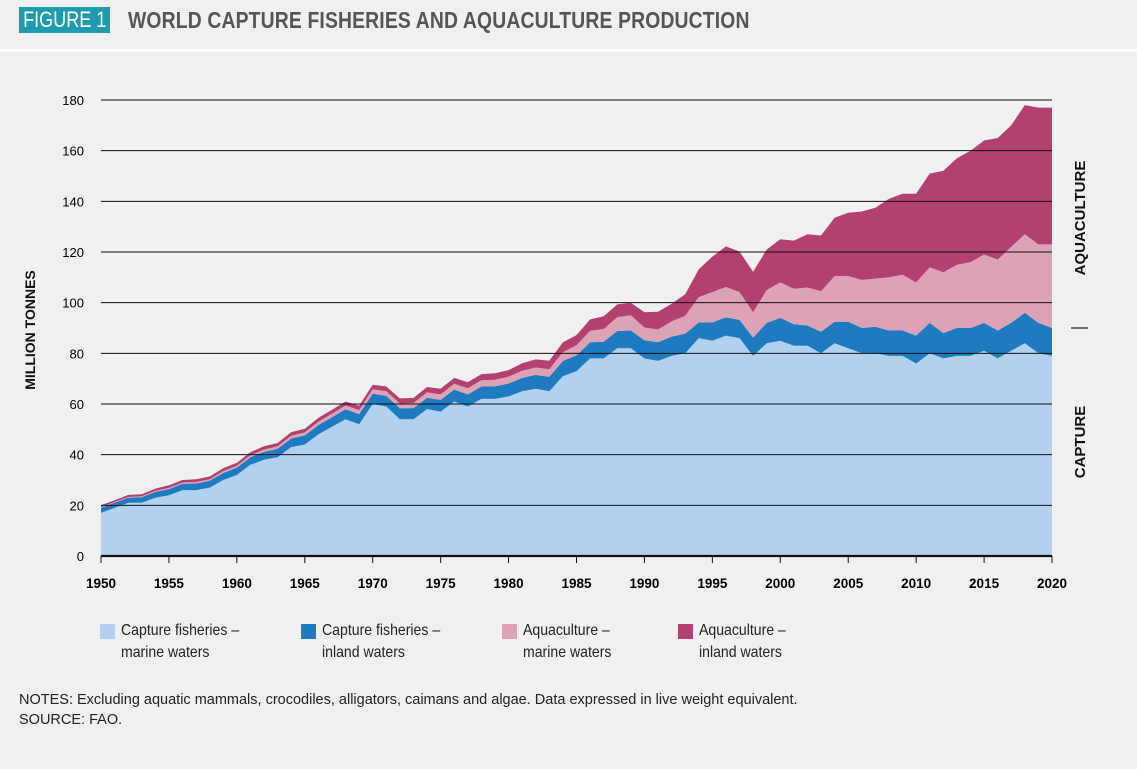  I want to click on x-tick-label: 2020, so click(1052, 583).